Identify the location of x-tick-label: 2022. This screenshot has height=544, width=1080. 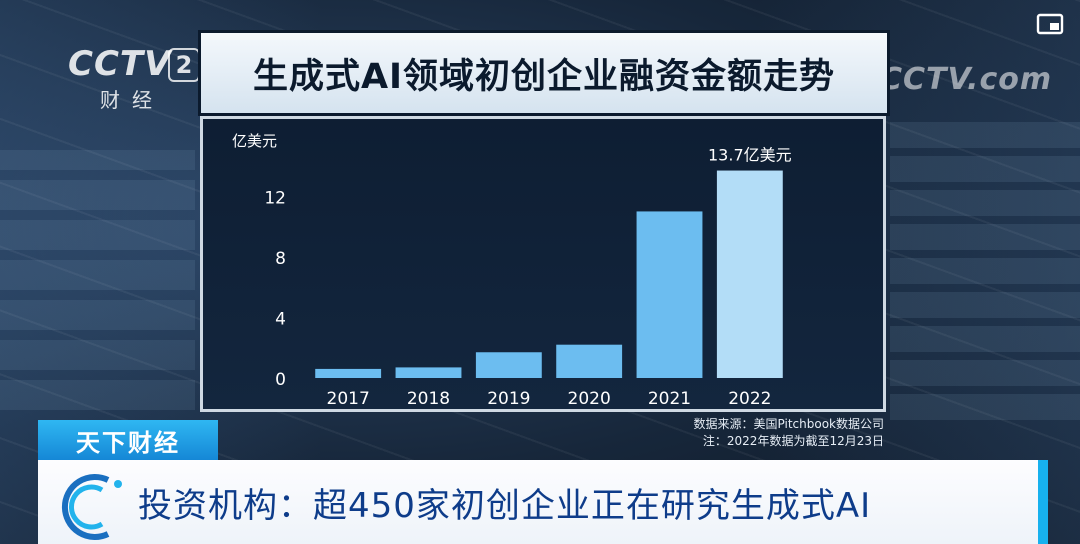
(749, 399).